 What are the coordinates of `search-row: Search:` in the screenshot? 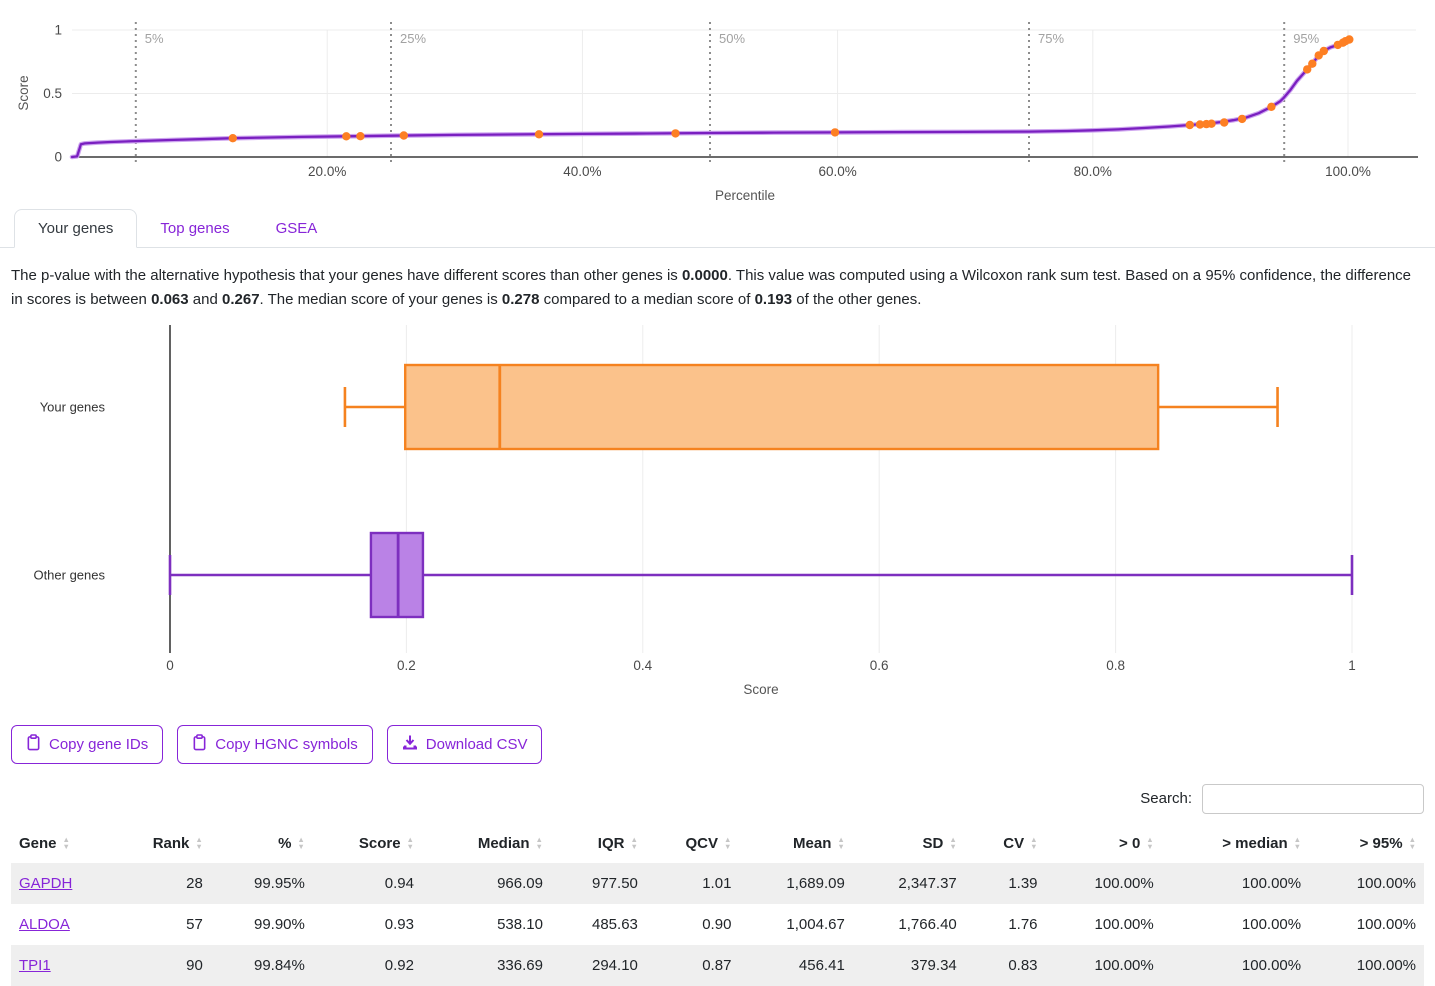 It's located at (717, 798).